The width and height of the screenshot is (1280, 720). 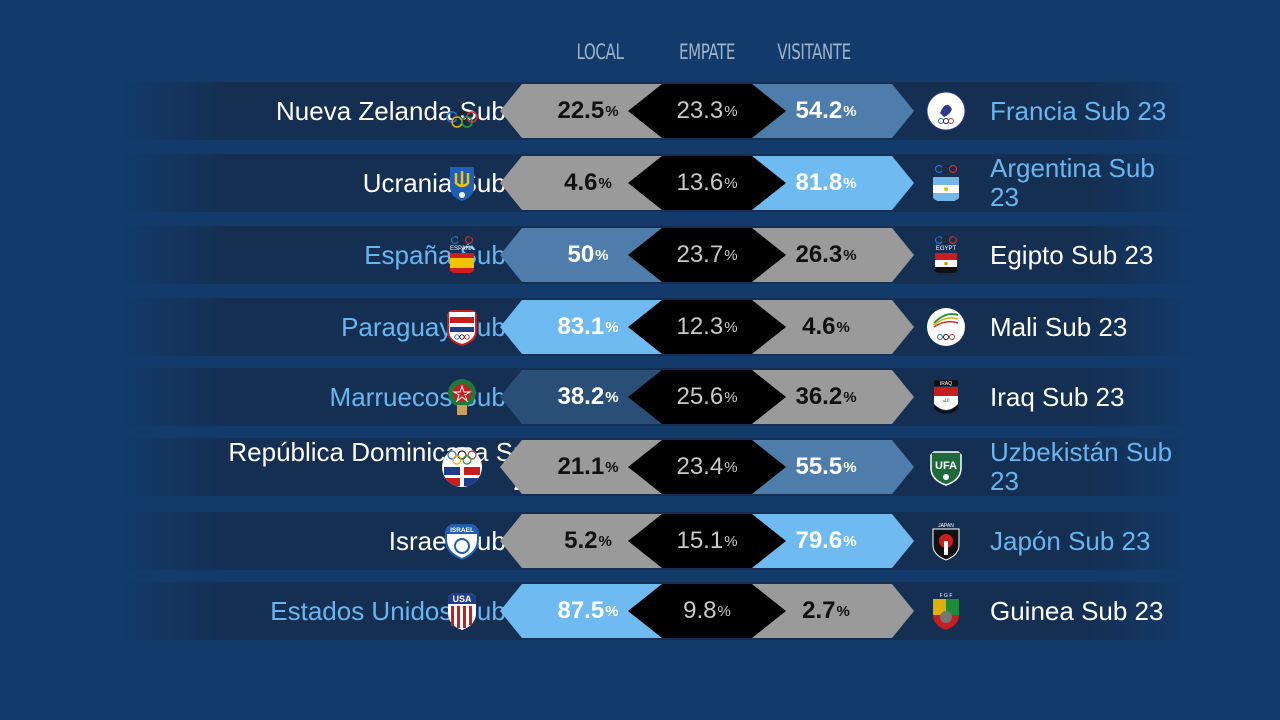 What do you see at coordinates (640, 57) in the screenshot?
I see `column-headers: LOCAL EMPATE VISITANTE` at bounding box center [640, 57].